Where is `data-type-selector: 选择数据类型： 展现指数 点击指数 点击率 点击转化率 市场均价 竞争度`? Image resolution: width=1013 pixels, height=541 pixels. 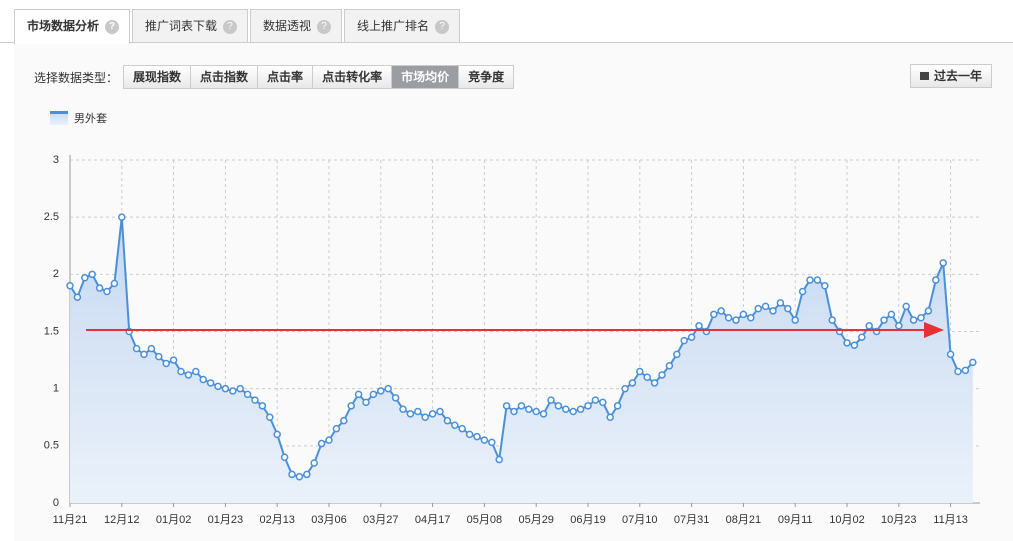
data-type-selector: 选择数据类型： 展现指数 点击指数 点击率 点击转化率 市场均价 竞争度 is located at coordinates (274, 77).